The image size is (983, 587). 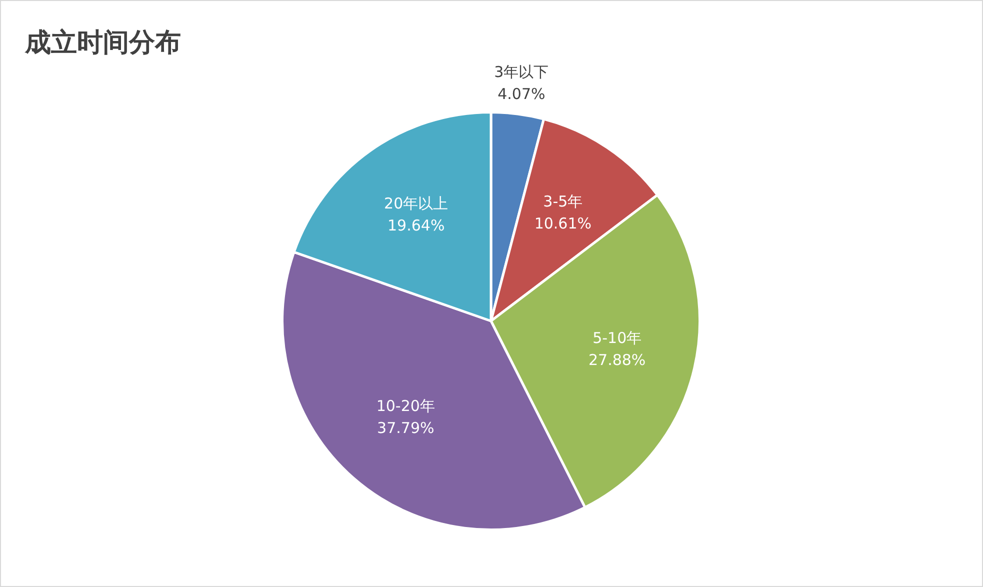 I want to click on slice-label: 20年以上, so click(x=416, y=203).